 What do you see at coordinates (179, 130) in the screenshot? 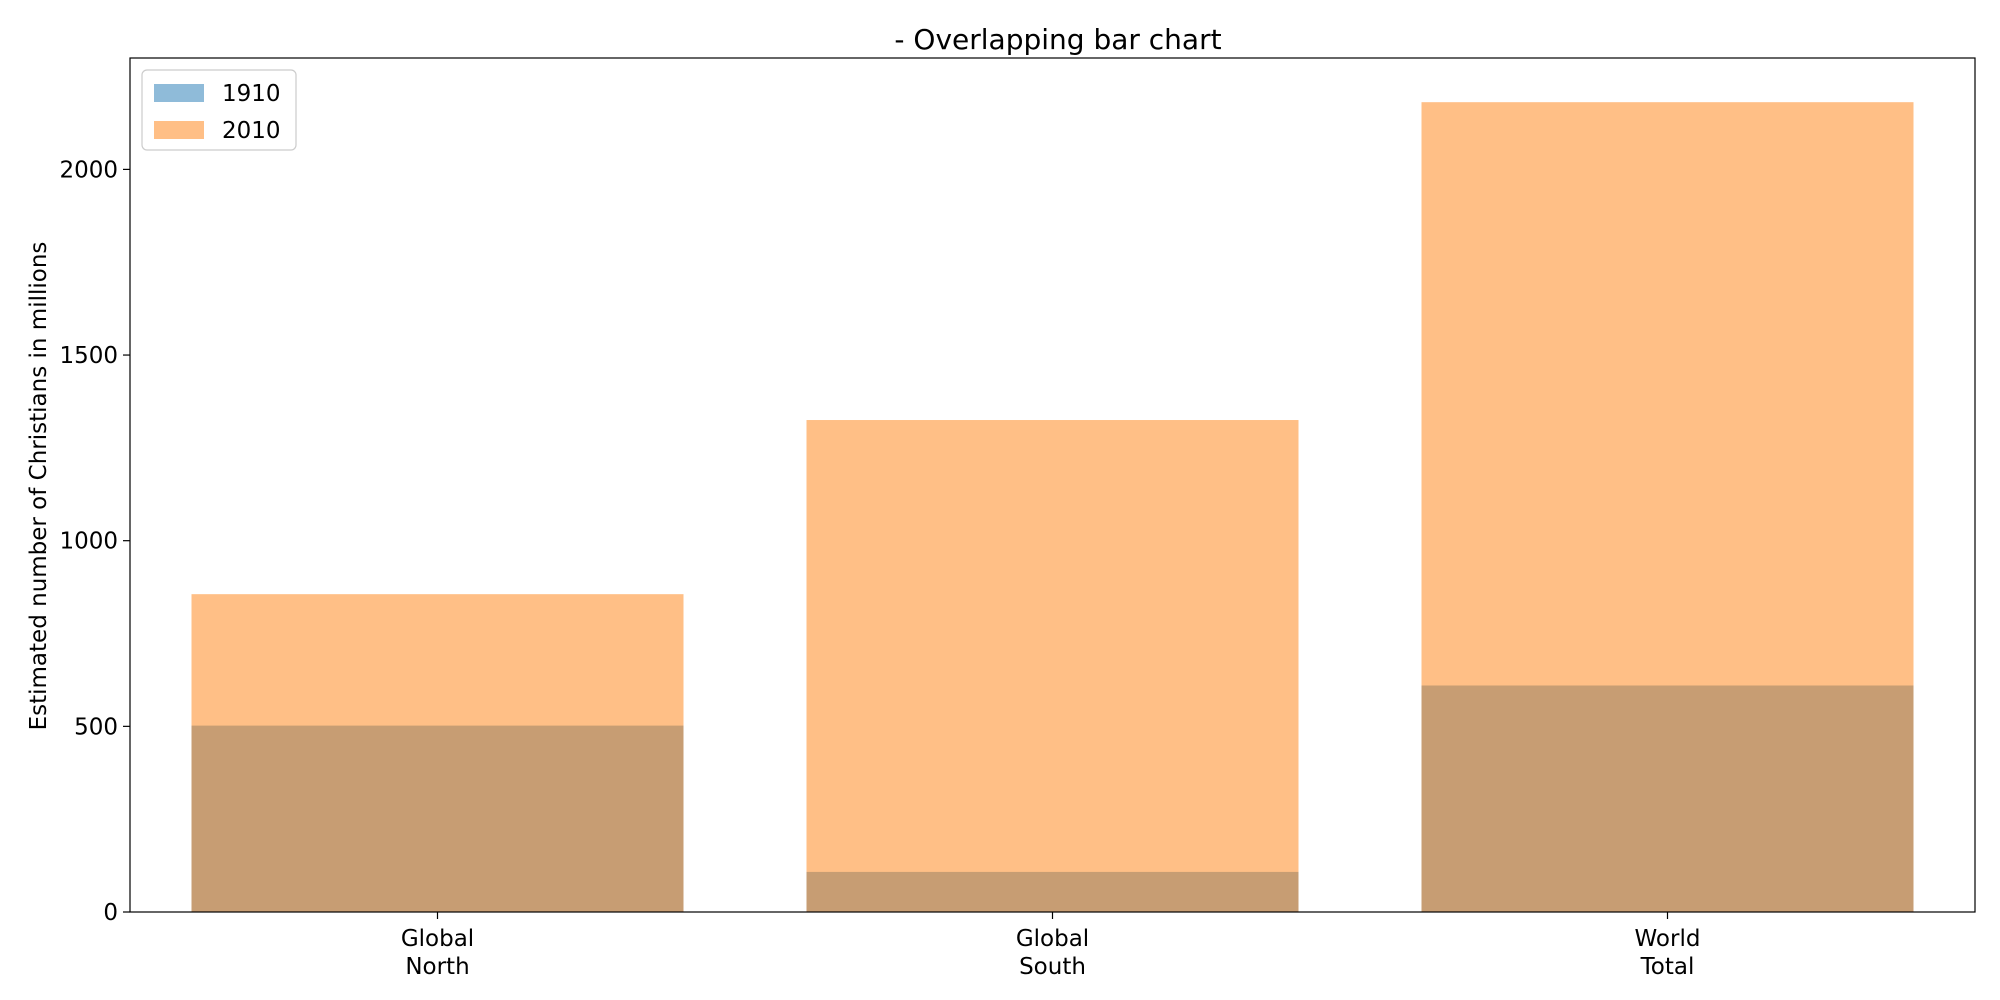
I see `legend-swatch-2010` at bounding box center [179, 130].